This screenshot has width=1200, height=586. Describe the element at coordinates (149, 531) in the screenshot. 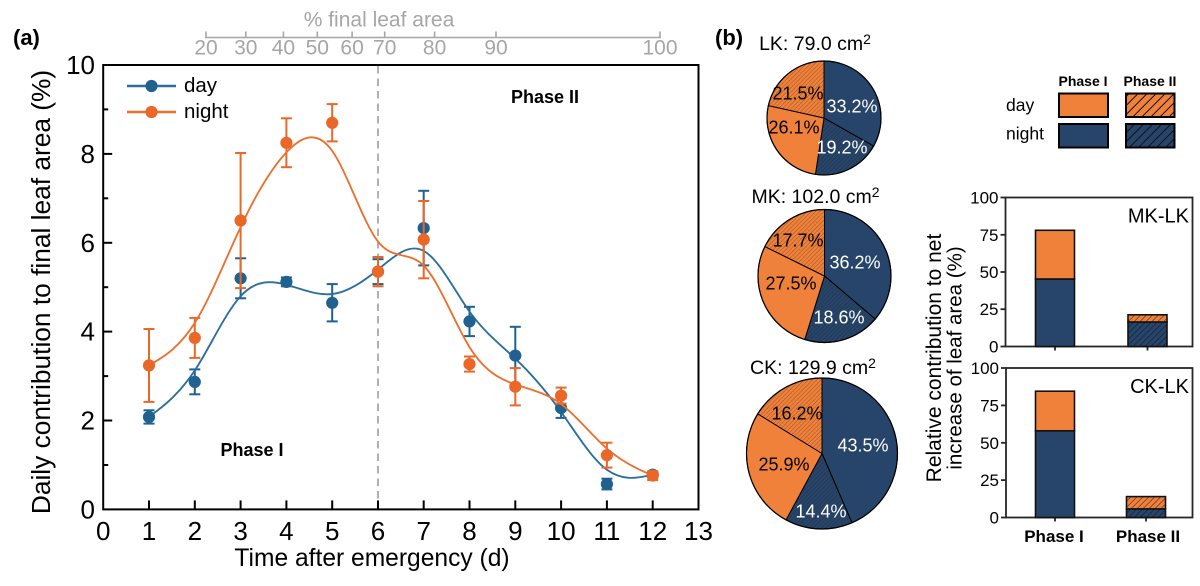

I see `svg-text: 1` at that location.